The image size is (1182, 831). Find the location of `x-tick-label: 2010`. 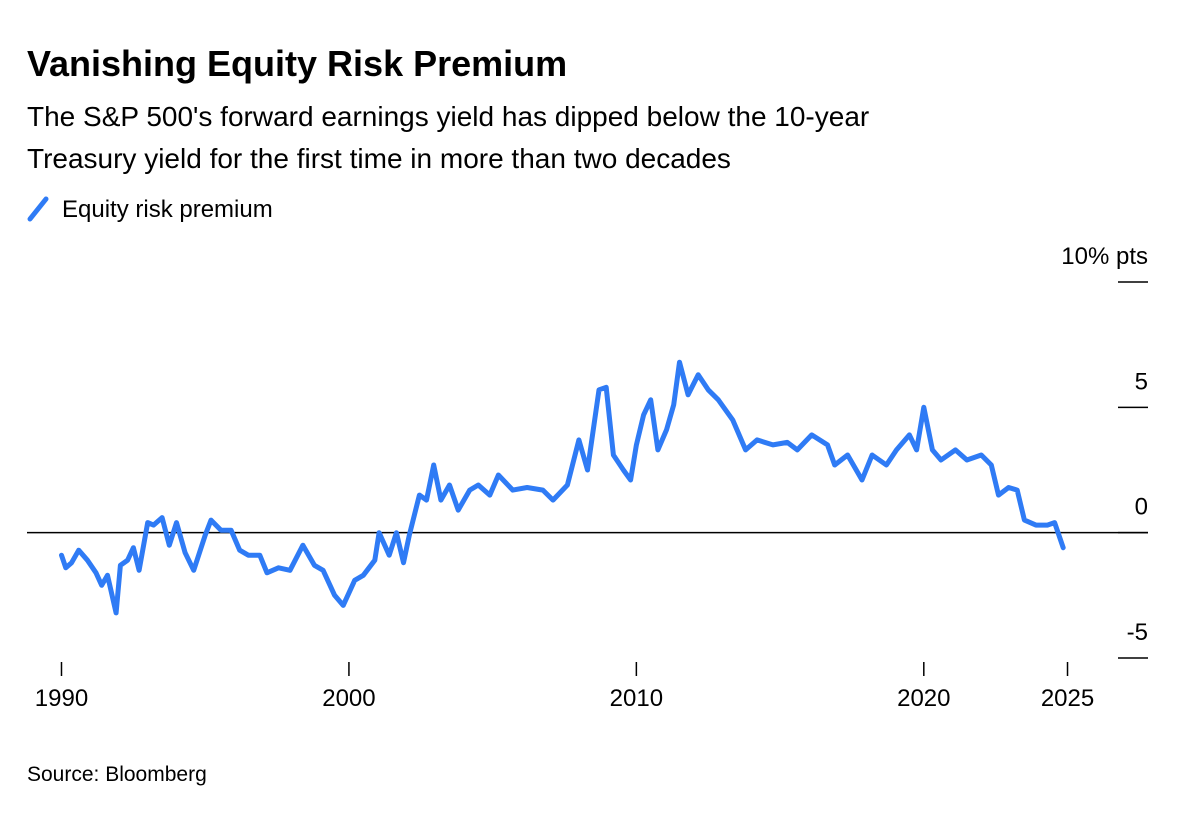

x-tick-label: 2010 is located at coordinates (636, 698).